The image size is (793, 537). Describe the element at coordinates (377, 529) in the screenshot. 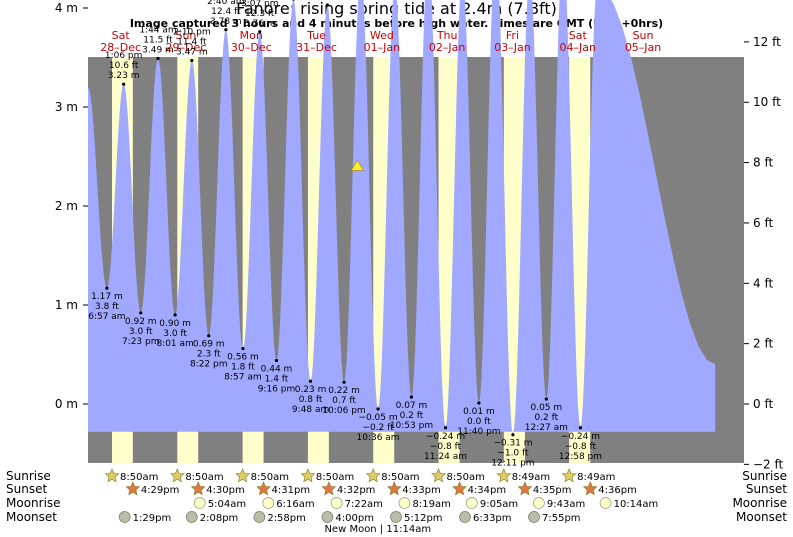

I see `moon-phase-label: New Moon | 11:14am` at that location.